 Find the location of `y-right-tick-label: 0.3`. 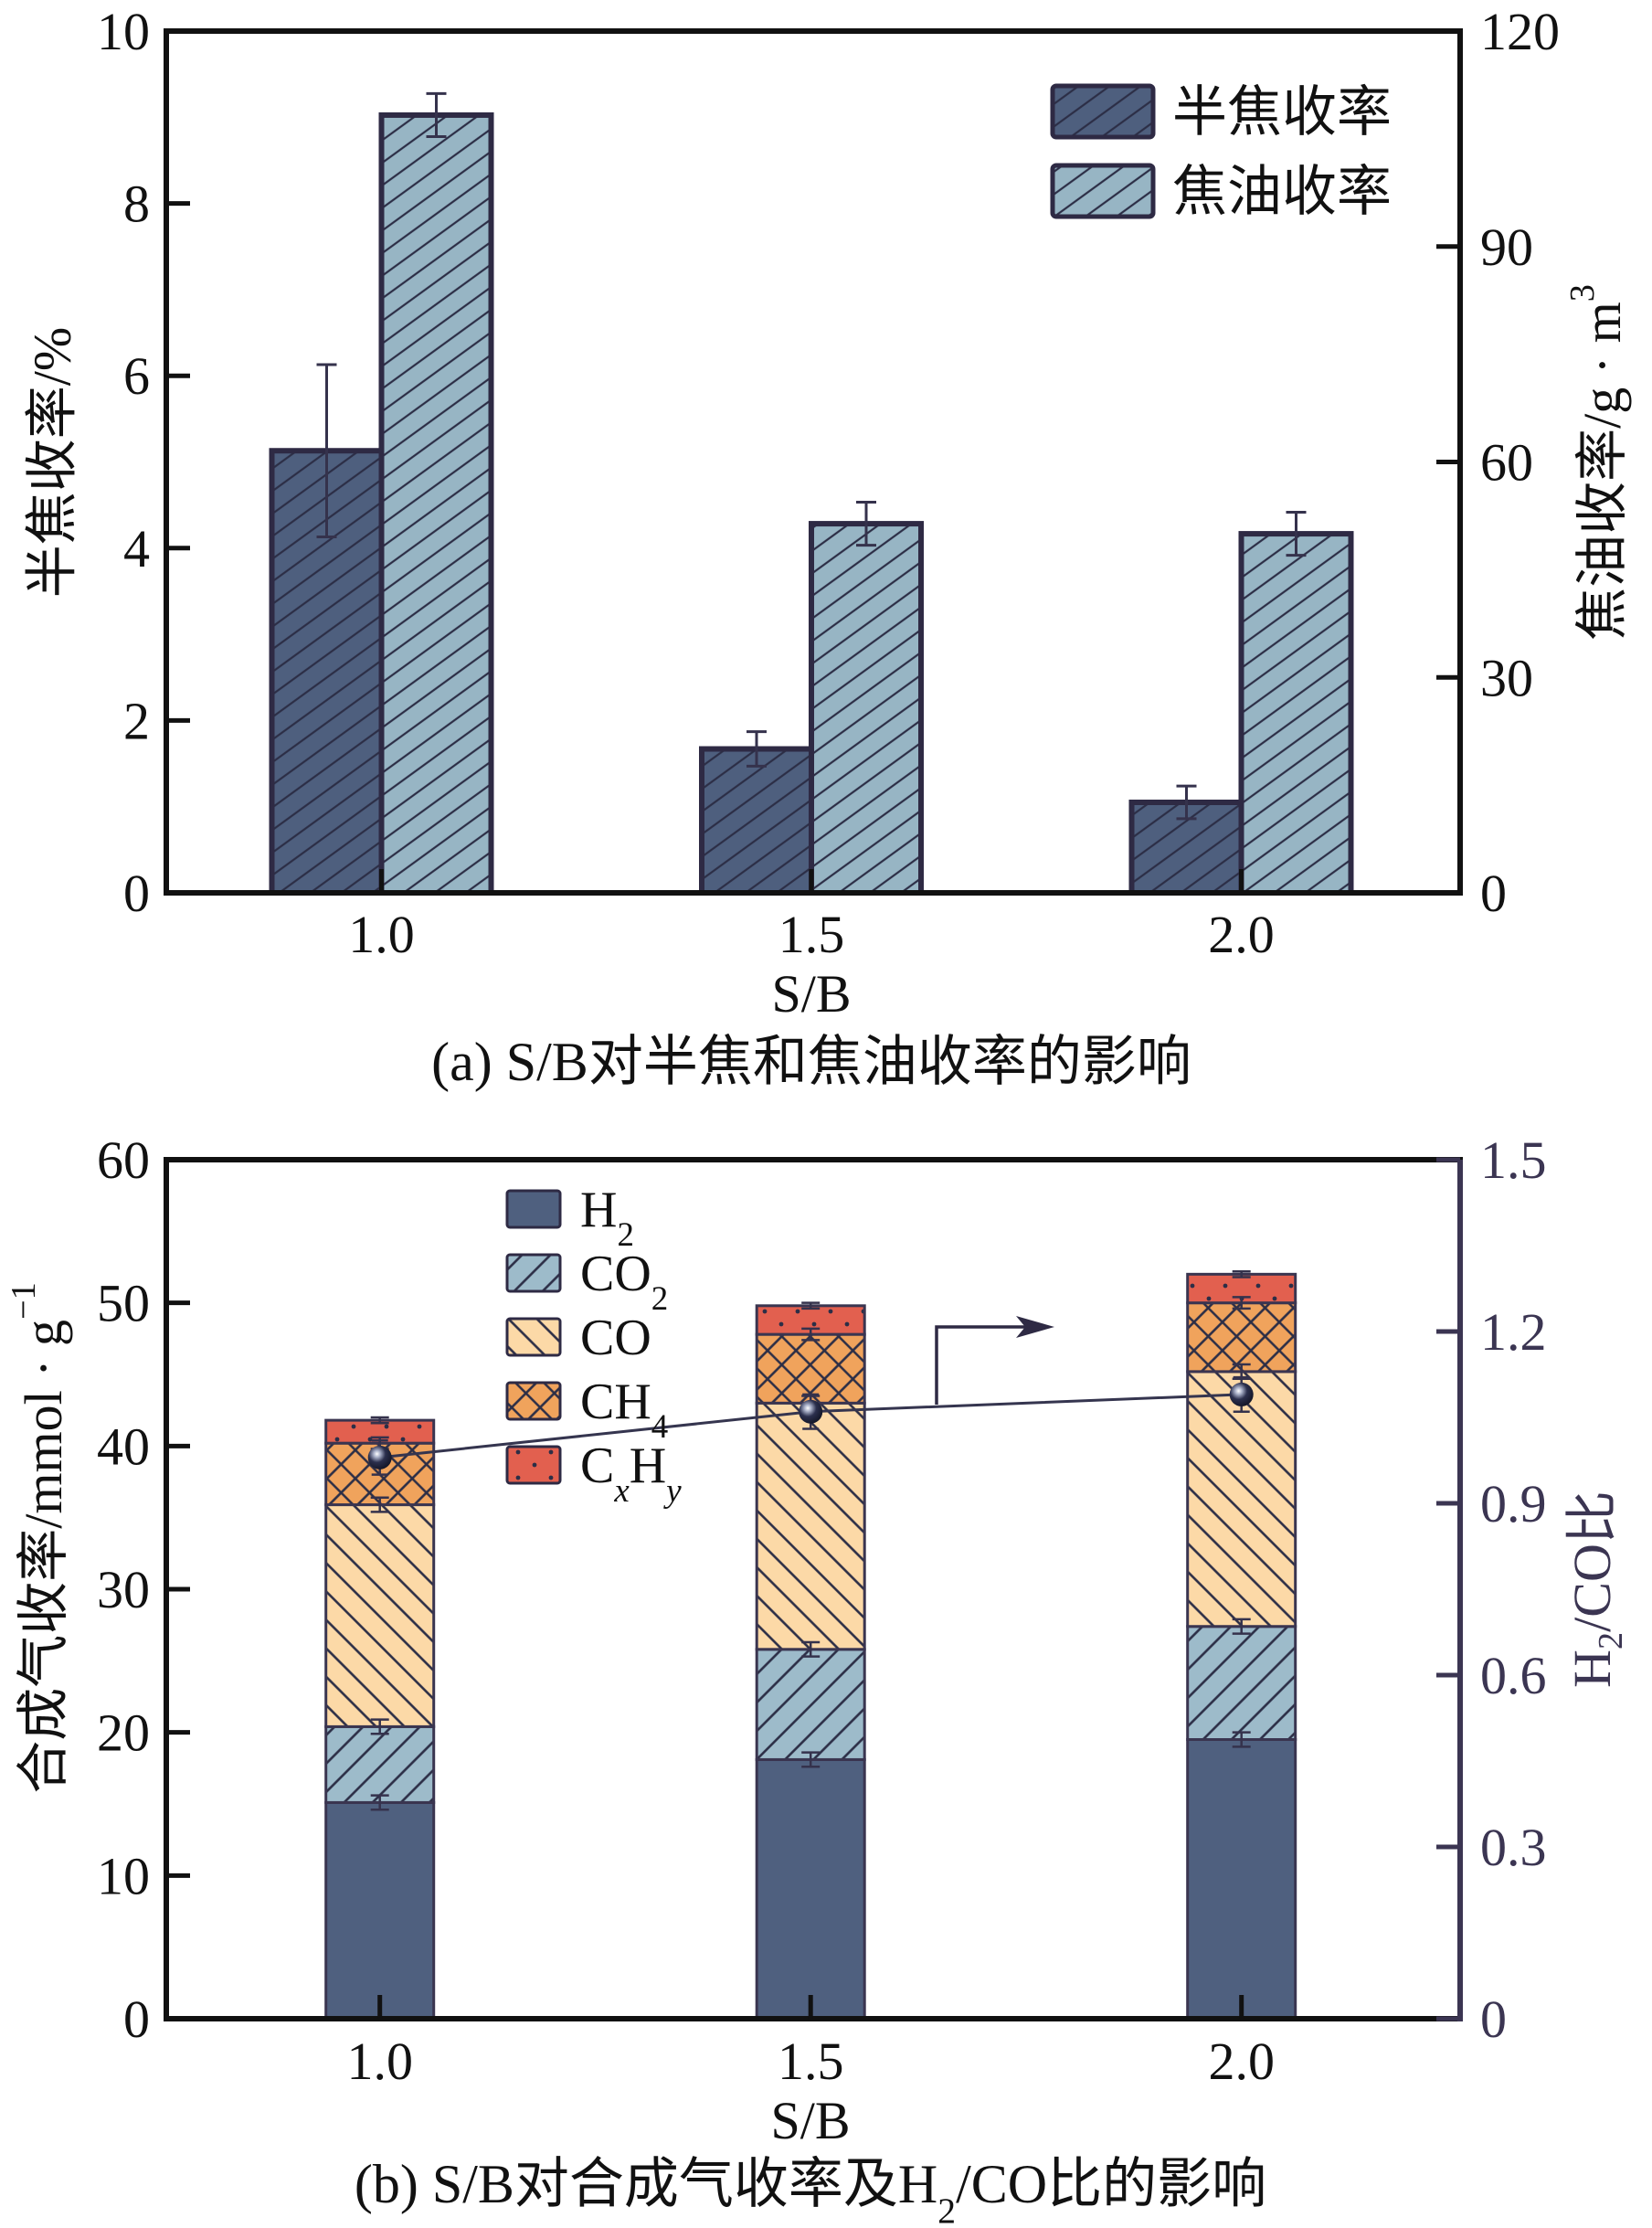

y-right-tick-label: 0.3 is located at coordinates (1514, 1847).